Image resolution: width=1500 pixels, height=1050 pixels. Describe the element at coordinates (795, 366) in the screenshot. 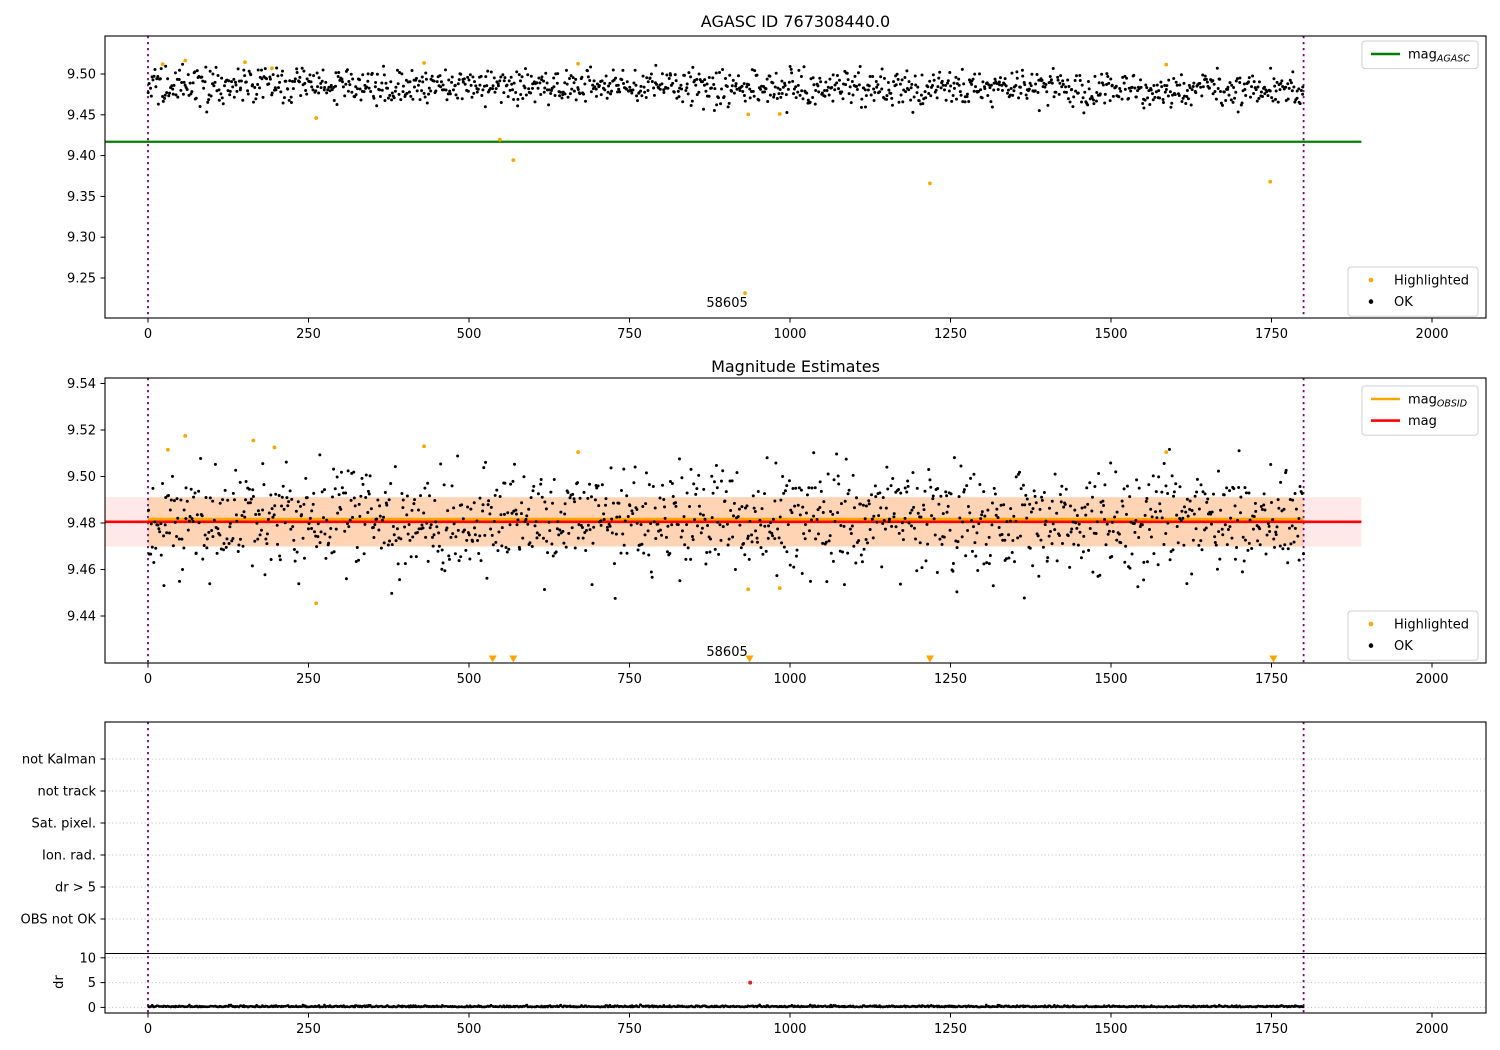

I see `plot2-title: Magnitude Estimates` at that location.